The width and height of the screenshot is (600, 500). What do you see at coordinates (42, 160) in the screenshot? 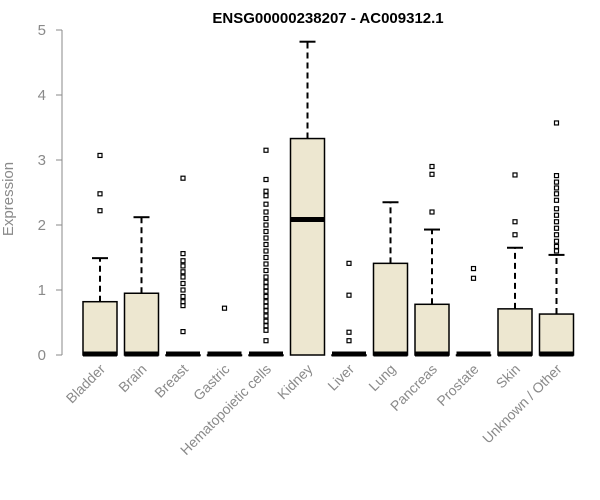
I see `y-tick-label: 3` at bounding box center [42, 160].